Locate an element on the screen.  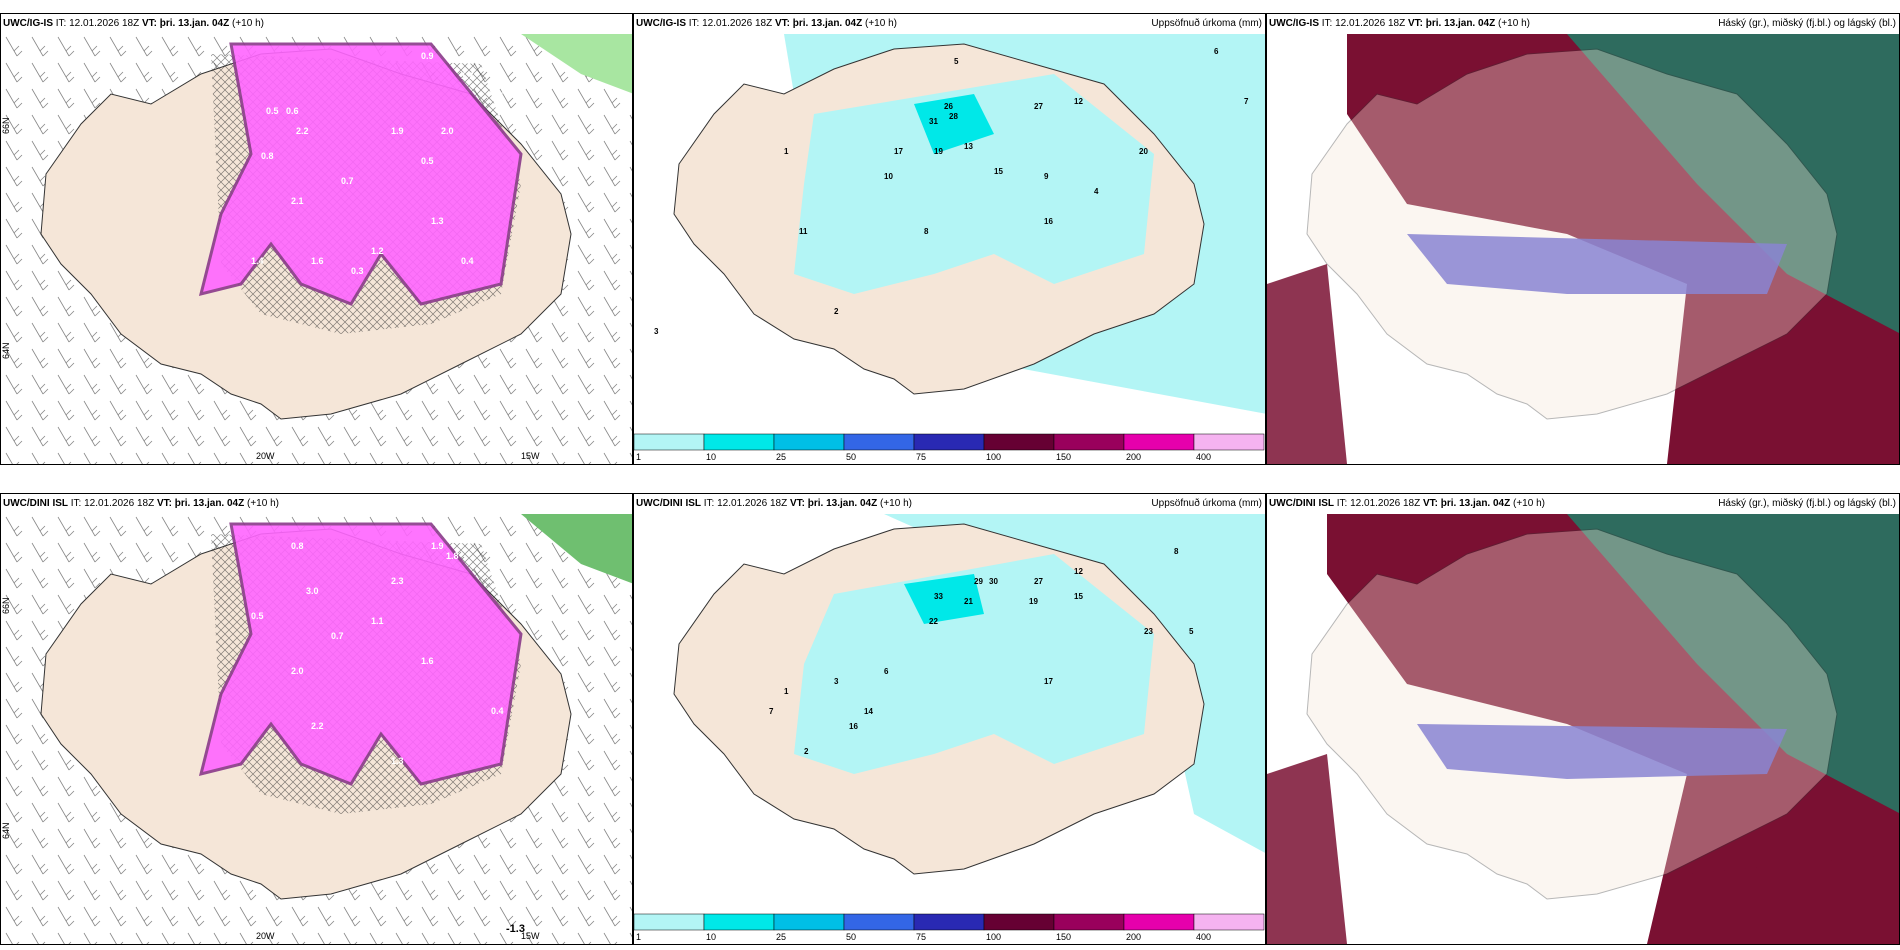
colorbar-label: 1 is located at coordinates (638, 457).